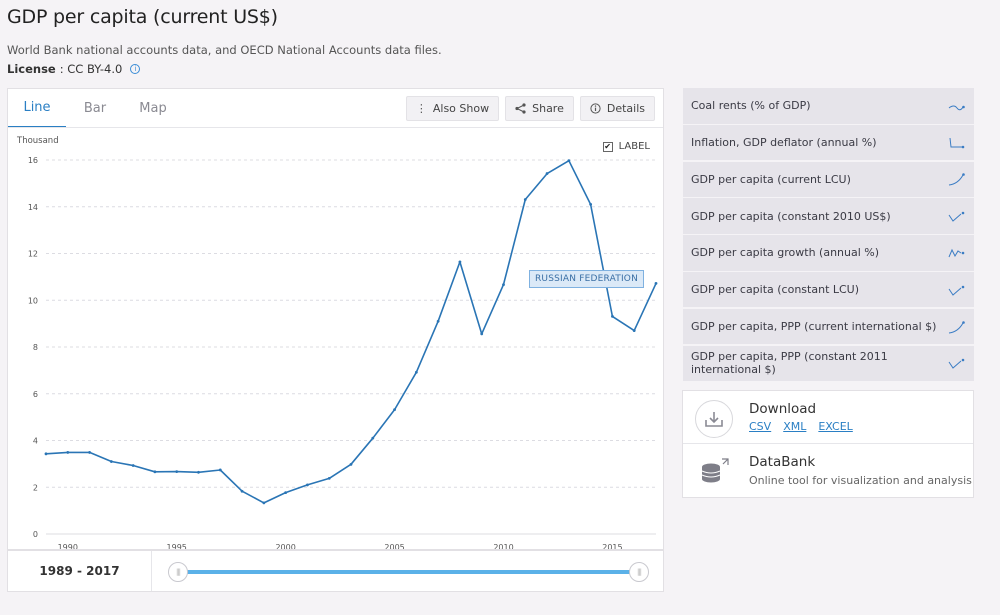  What do you see at coordinates (413, 572) in the screenshot?
I see `range-slider-track` at bounding box center [413, 572].